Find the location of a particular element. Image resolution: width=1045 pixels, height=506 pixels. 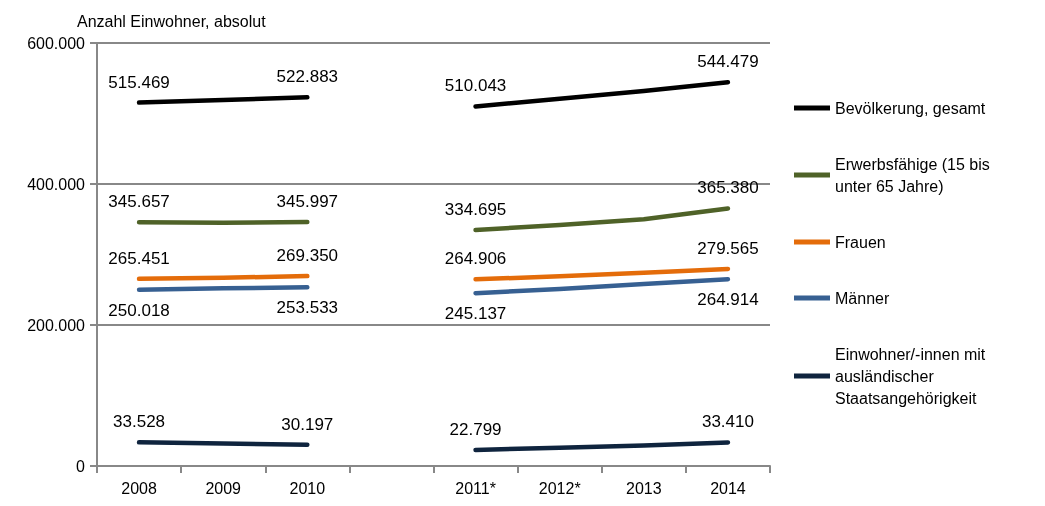

y-axis-title: Anzahl Einwohner, absolut is located at coordinates (172, 21).